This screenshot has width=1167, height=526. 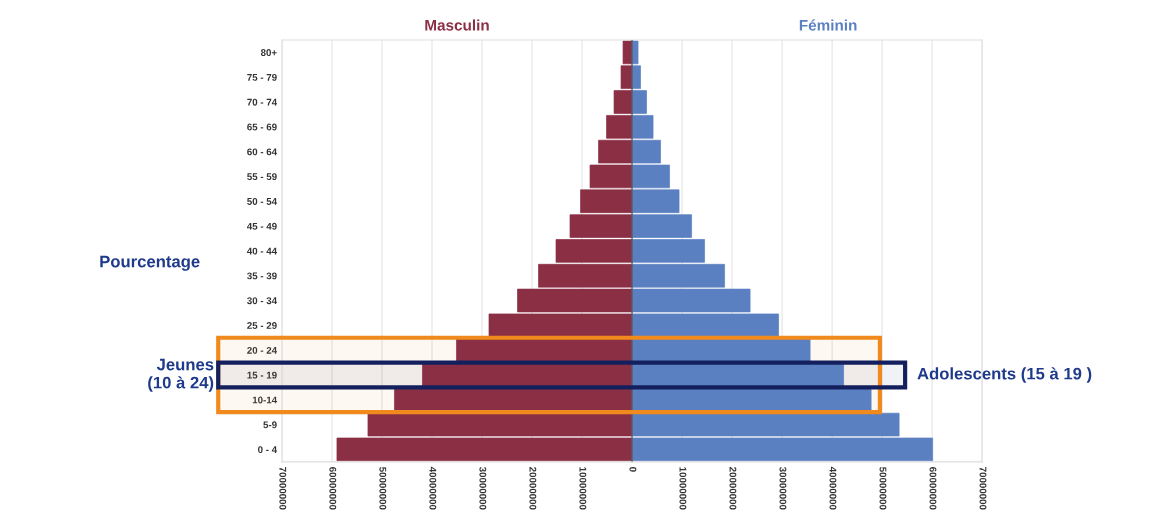 What do you see at coordinates (262, 350) in the screenshot?
I see `y-tick-label: 20 - 24` at bounding box center [262, 350].